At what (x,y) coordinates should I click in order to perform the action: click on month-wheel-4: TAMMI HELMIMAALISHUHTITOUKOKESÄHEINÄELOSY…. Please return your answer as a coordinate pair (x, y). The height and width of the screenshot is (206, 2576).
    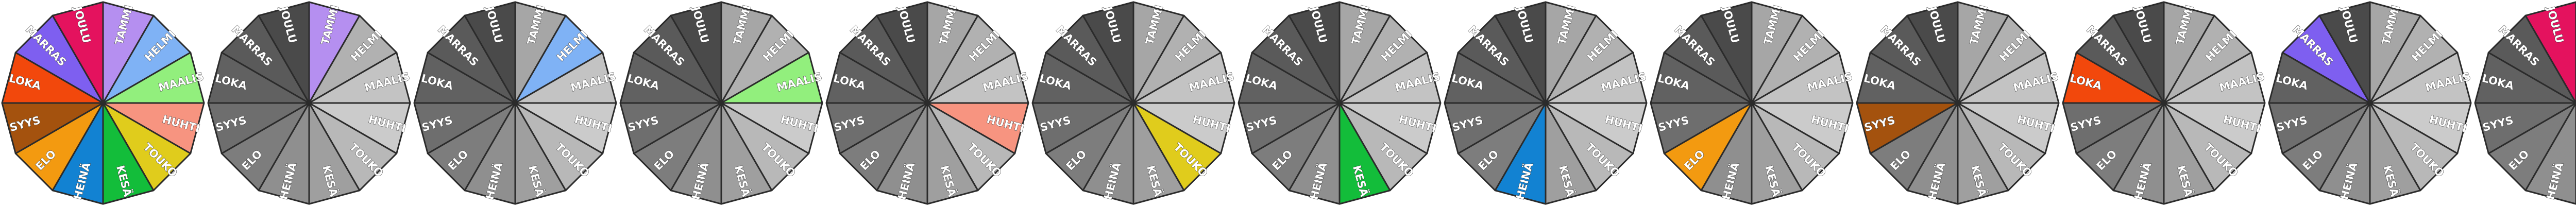
    Looking at the image, I should click on (721, 103).